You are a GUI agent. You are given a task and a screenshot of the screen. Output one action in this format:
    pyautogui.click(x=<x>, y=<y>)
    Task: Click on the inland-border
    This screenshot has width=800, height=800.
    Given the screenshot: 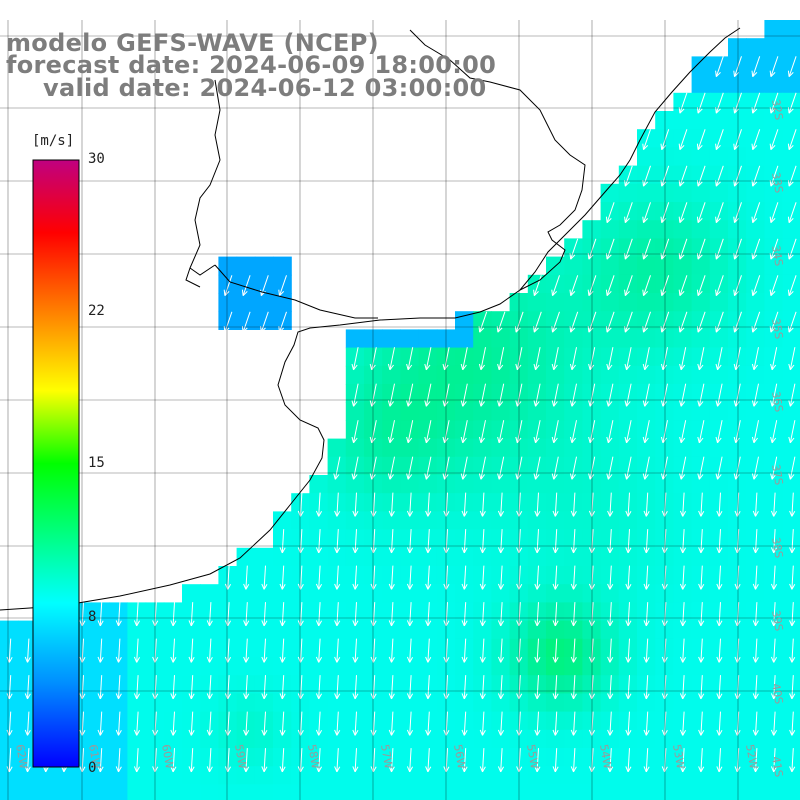 What is the action you would take?
    pyautogui.click(x=203, y=183)
    